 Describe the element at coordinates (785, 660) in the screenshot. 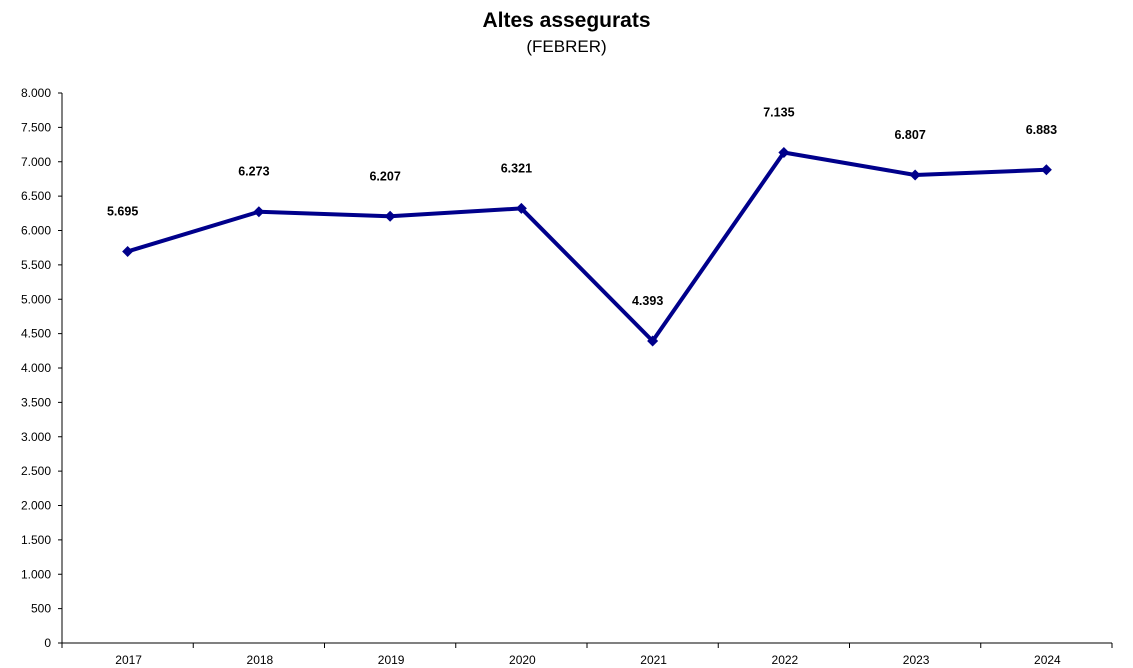

I see `x-tick-label: 2022` at that location.